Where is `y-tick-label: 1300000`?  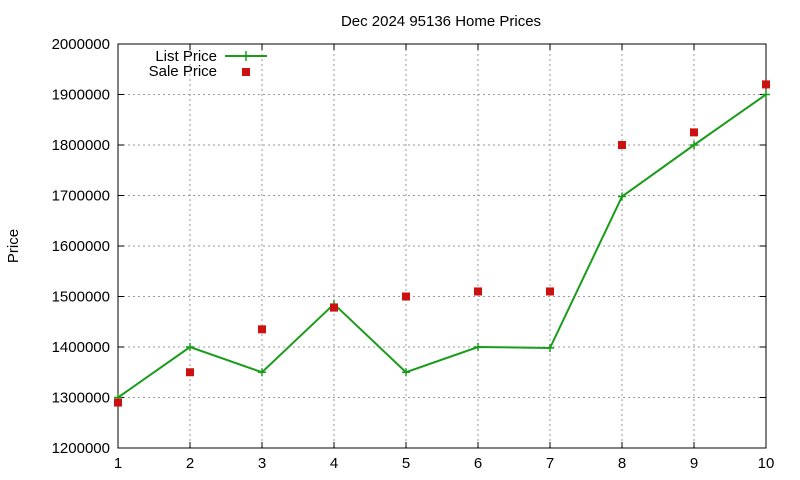 y-tick-label: 1300000 is located at coordinates (81, 398).